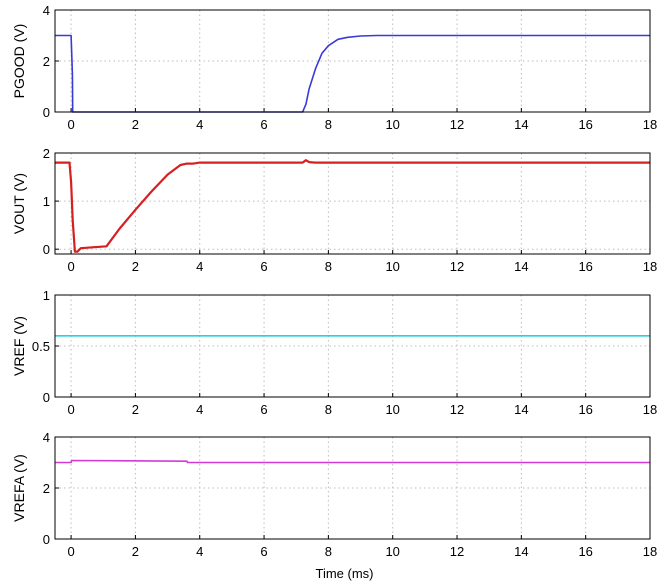  I want to click on vout-series-line, so click(352, 206).